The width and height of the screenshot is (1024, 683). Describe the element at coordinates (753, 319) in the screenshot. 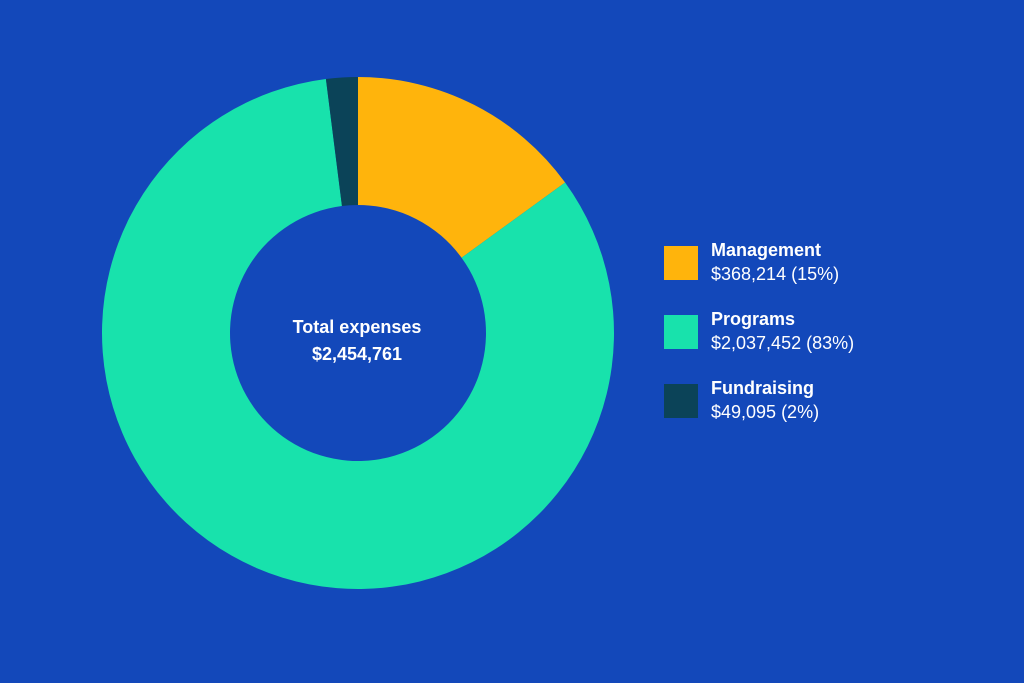

I see `legend-name-programs: Programs` at that location.